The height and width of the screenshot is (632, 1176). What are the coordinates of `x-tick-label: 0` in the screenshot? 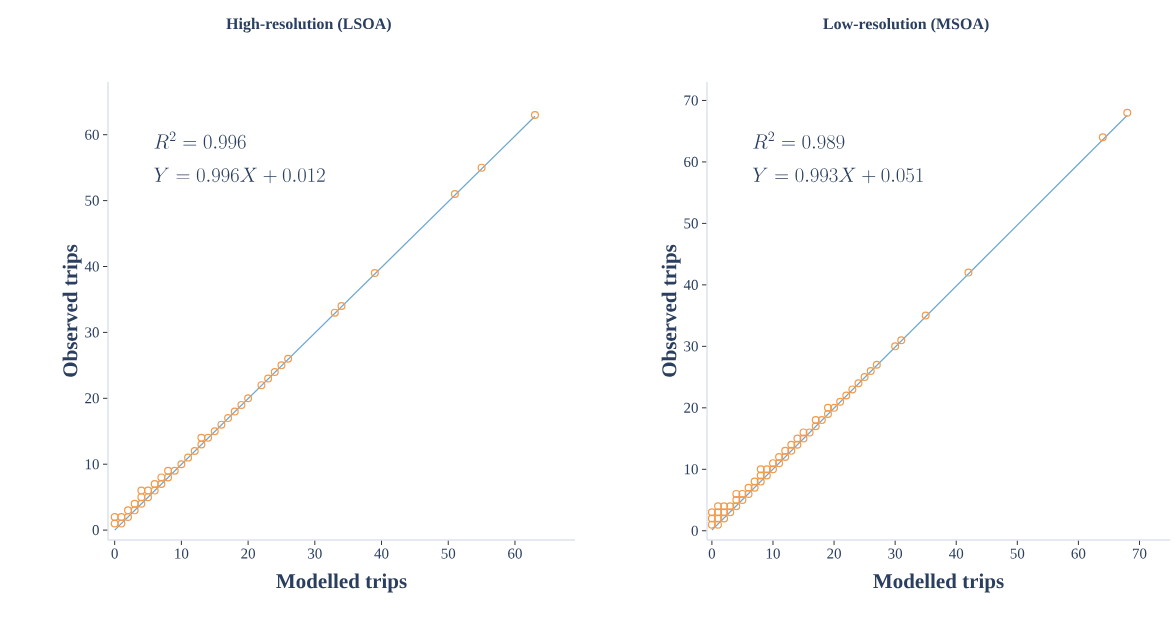 It's located at (114, 553).